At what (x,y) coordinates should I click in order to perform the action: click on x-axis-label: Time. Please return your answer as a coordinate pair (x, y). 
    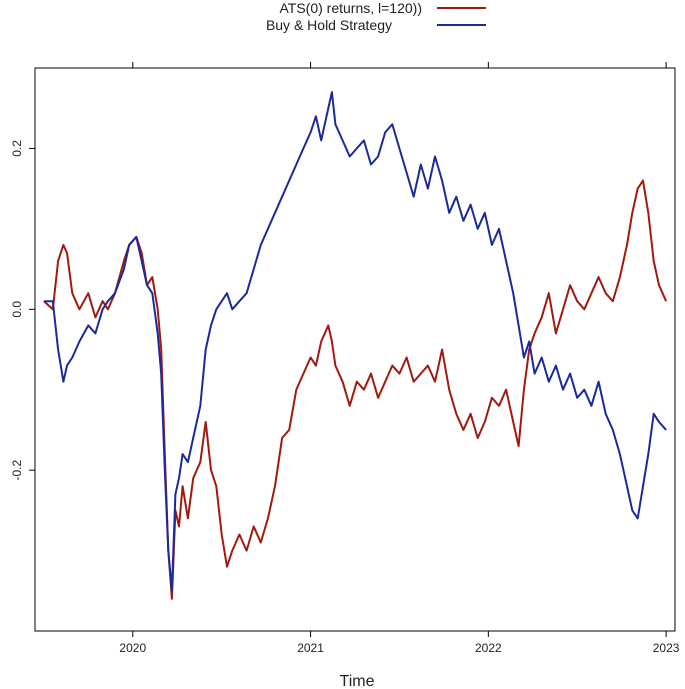
    Looking at the image, I should click on (357, 681).